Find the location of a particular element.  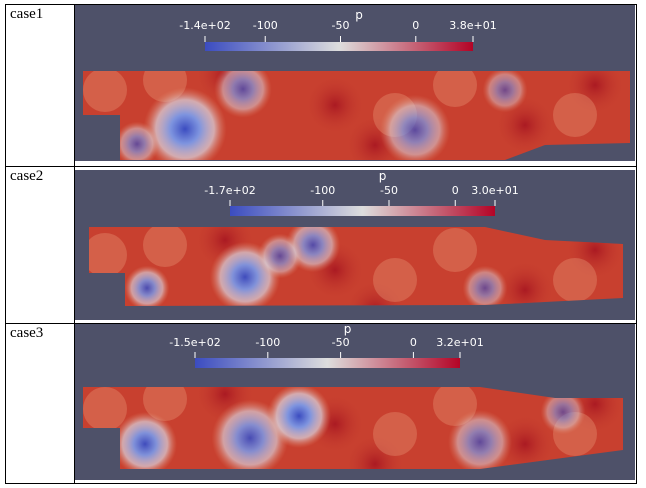

case-label-2: case2 is located at coordinates (40, 245).